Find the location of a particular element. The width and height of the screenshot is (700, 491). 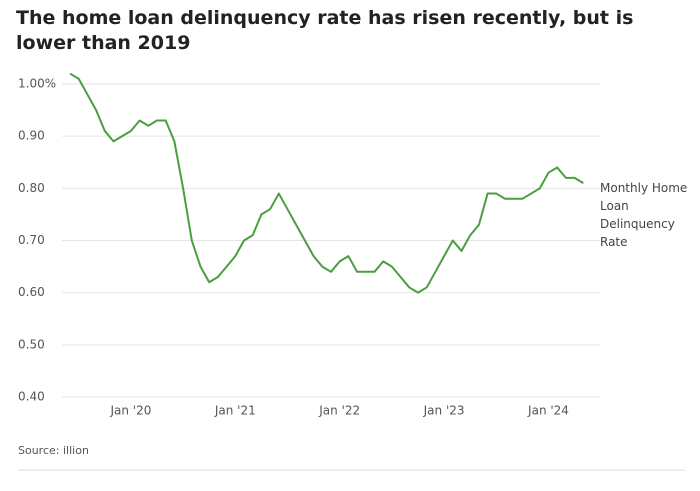

x-tick-label: Jan '21 is located at coordinates (235, 411).